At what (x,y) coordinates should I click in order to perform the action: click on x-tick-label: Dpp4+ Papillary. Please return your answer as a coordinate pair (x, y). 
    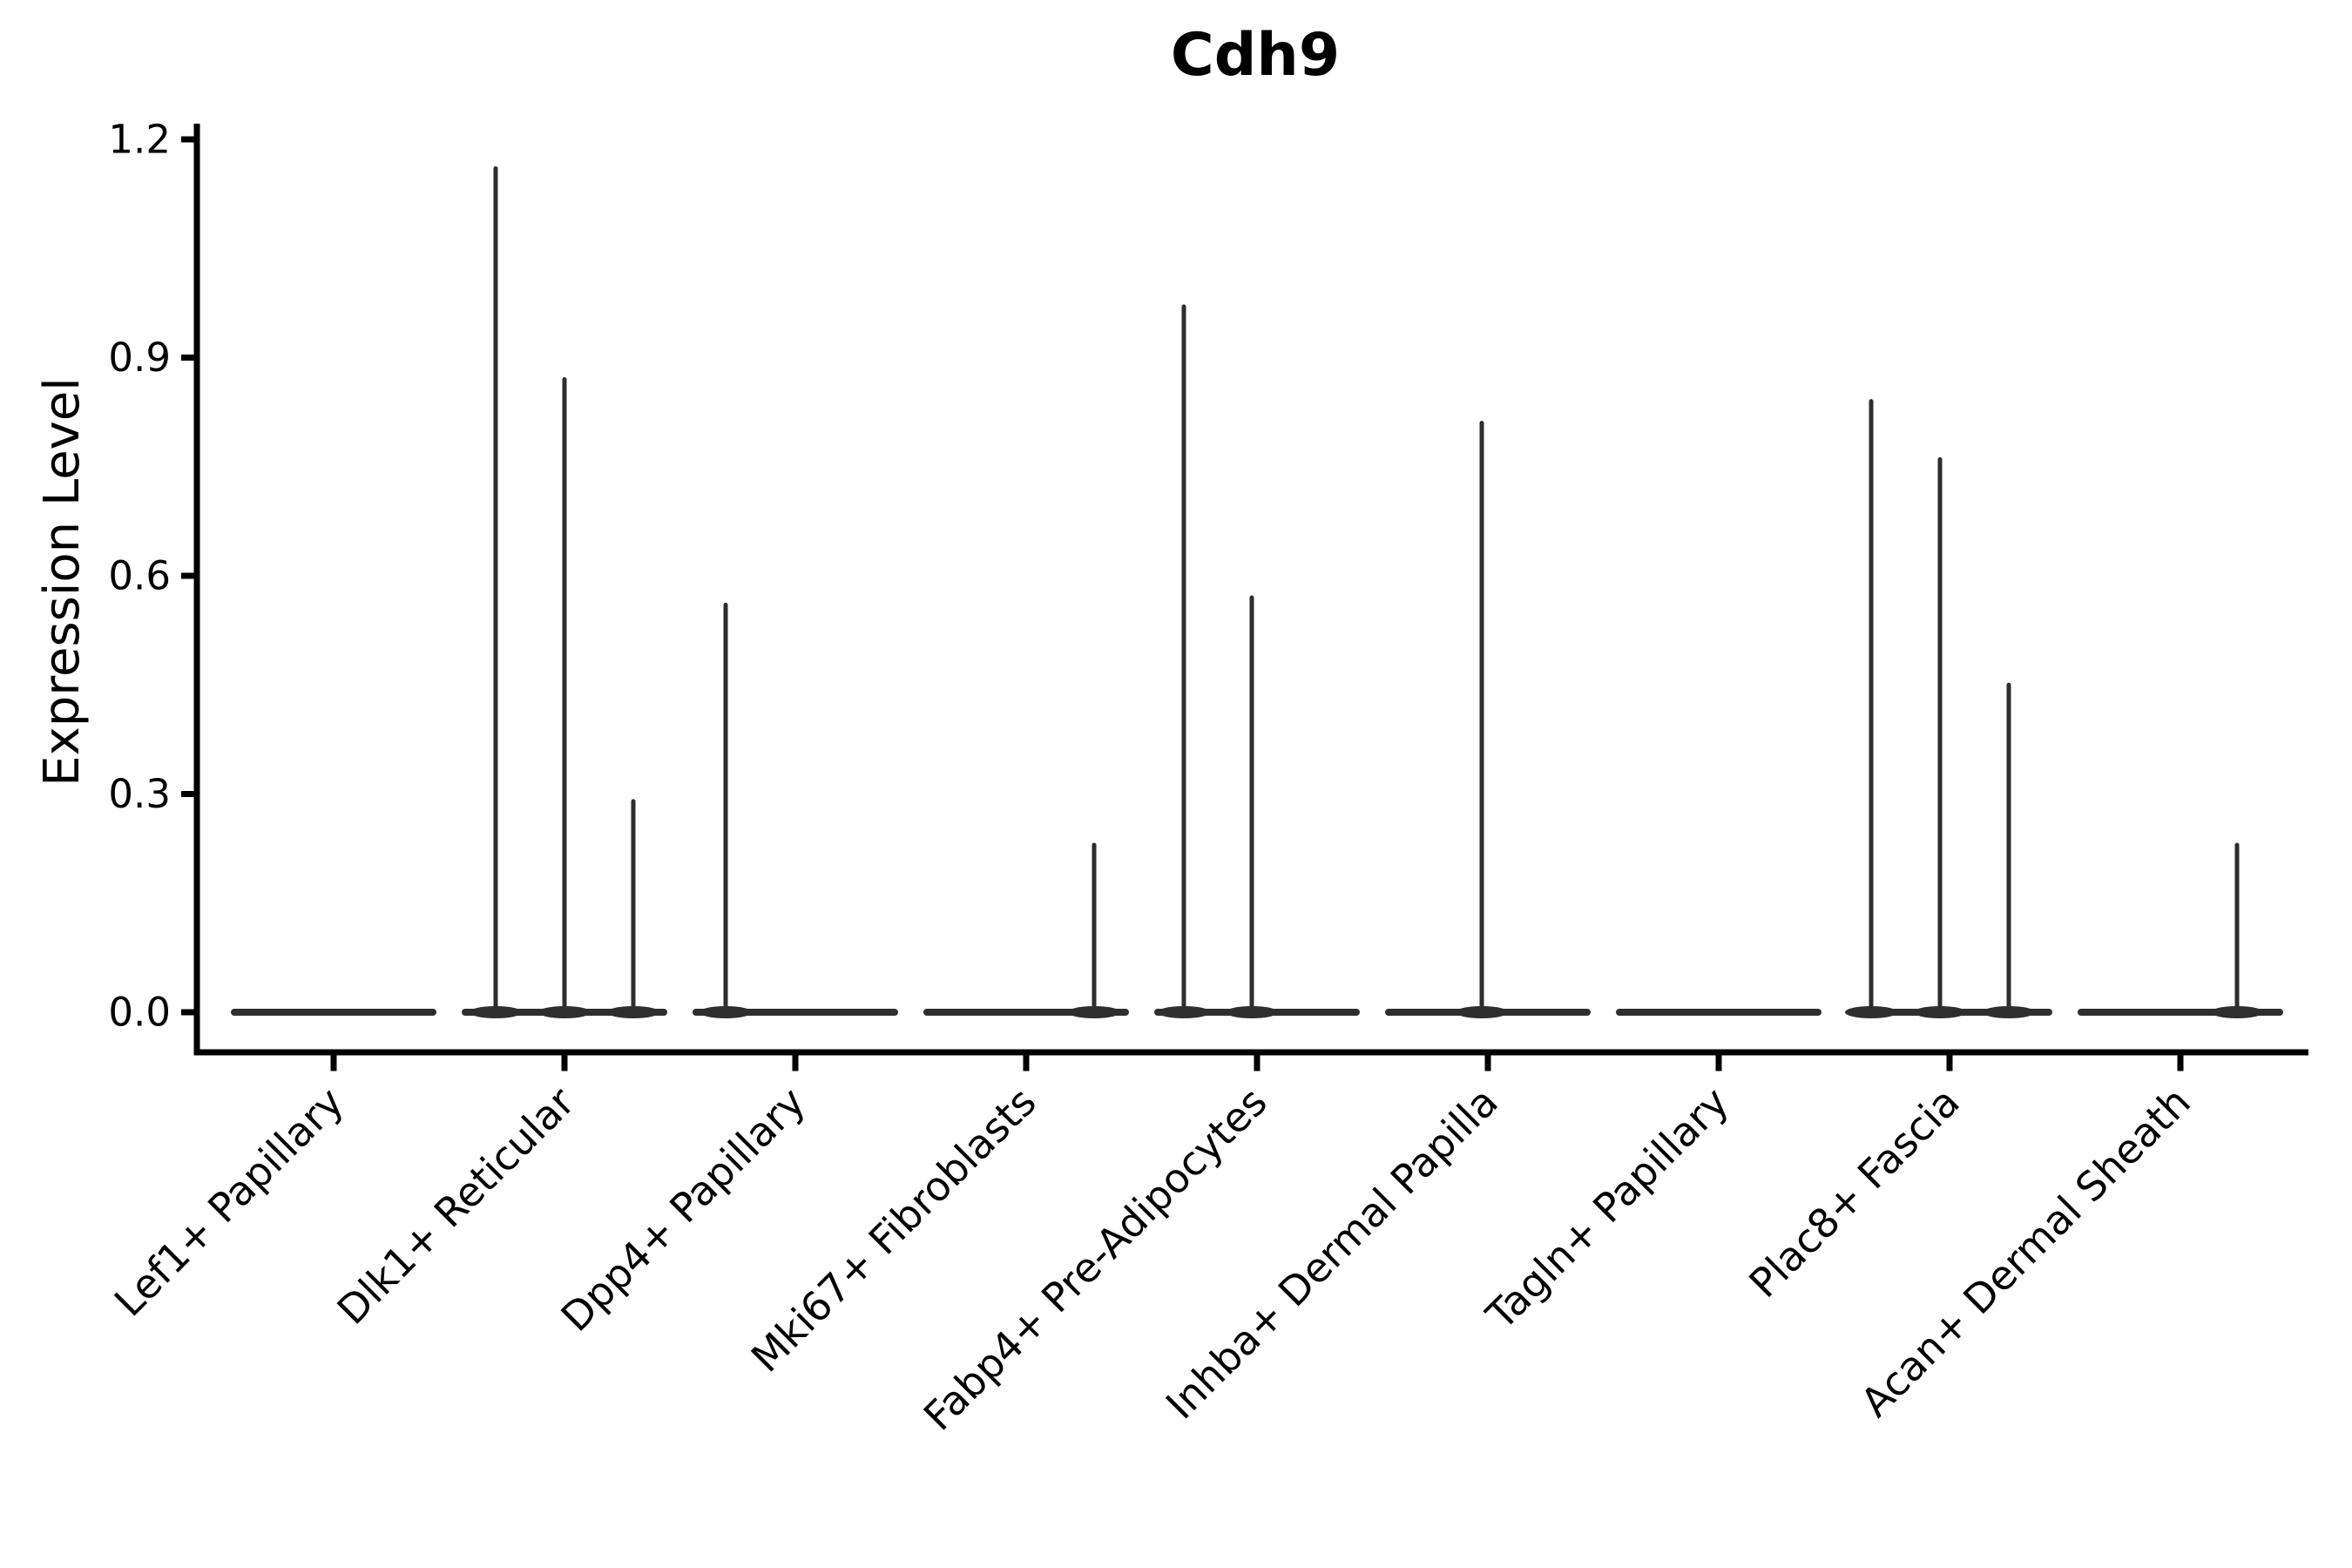
    Looking at the image, I should click on (683, 1209).